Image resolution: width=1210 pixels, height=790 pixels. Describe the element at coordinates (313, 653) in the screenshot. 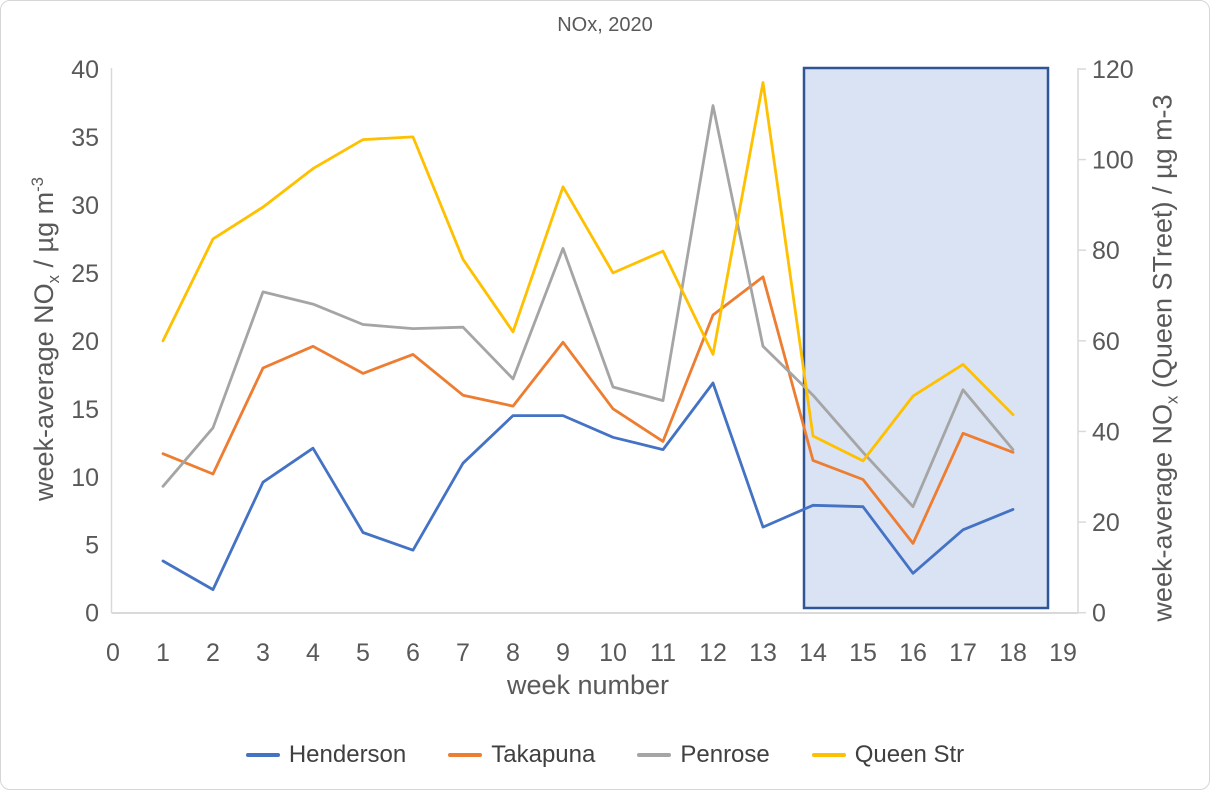

I see `x-tick-label: 4` at that location.